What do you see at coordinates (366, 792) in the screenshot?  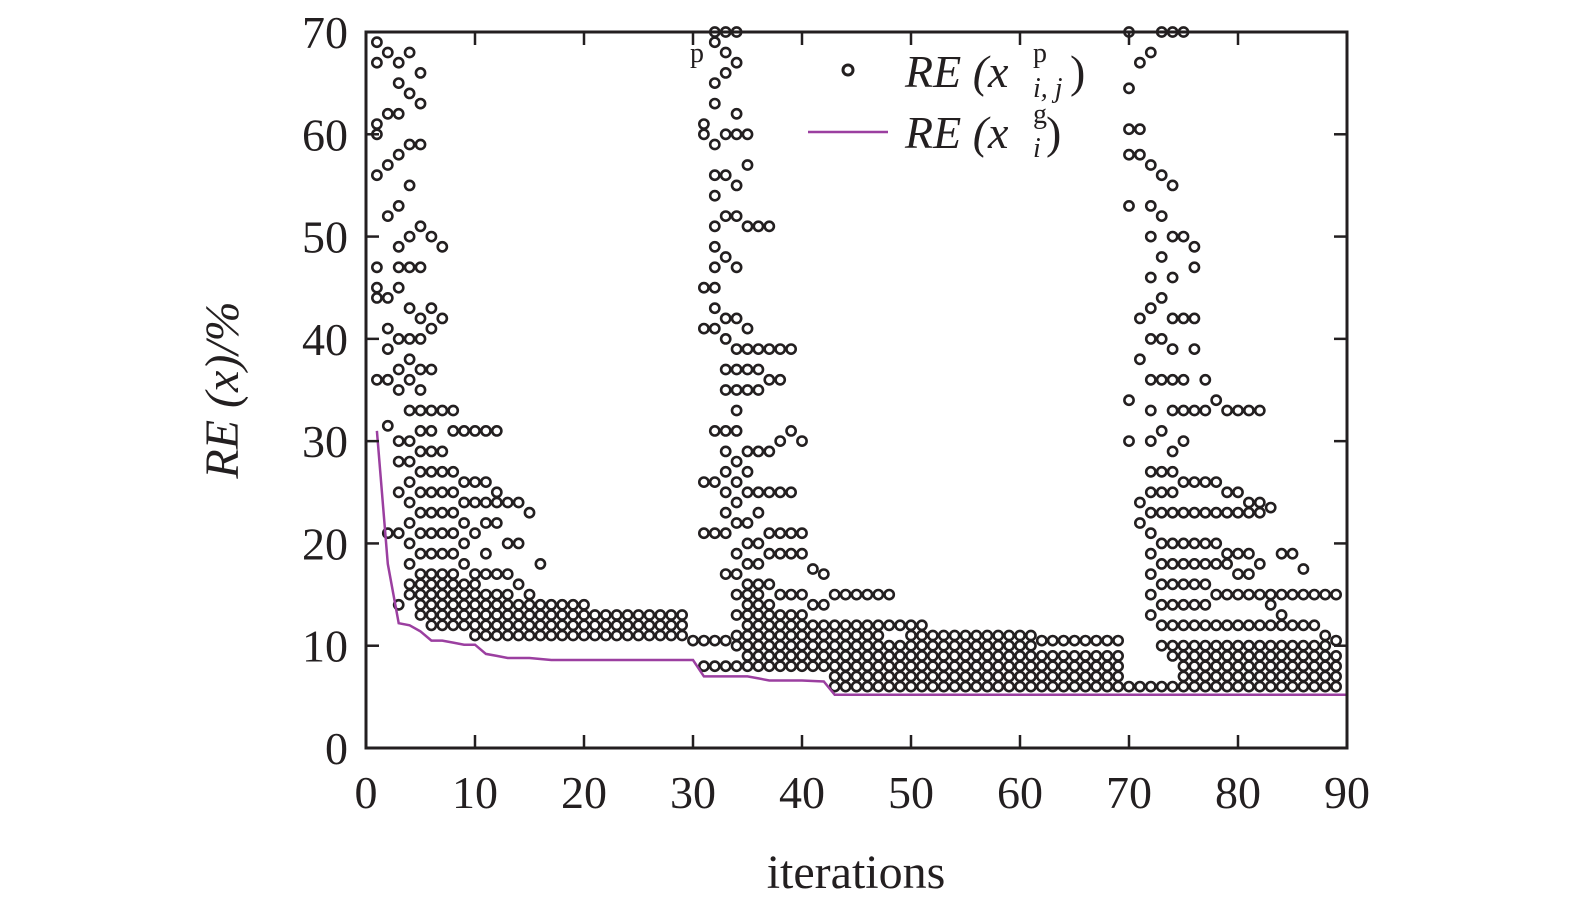 I see `x-tick-label: 0` at bounding box center [366, 792].